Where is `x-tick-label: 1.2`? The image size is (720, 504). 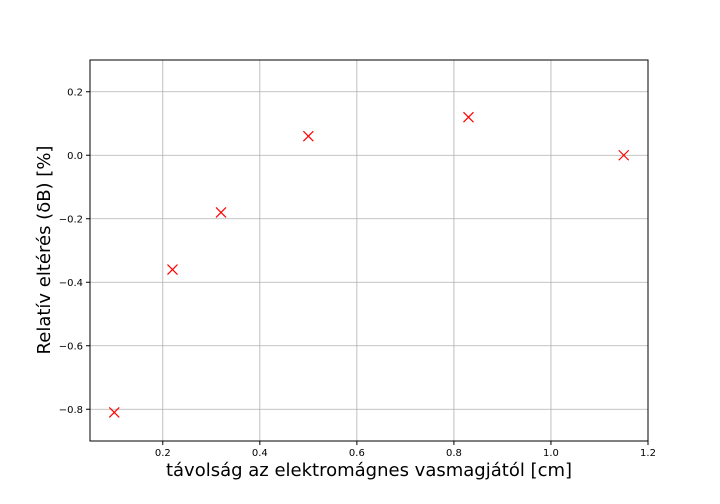 x-tick-label: 1.2 is located at coordinates (648, 453).